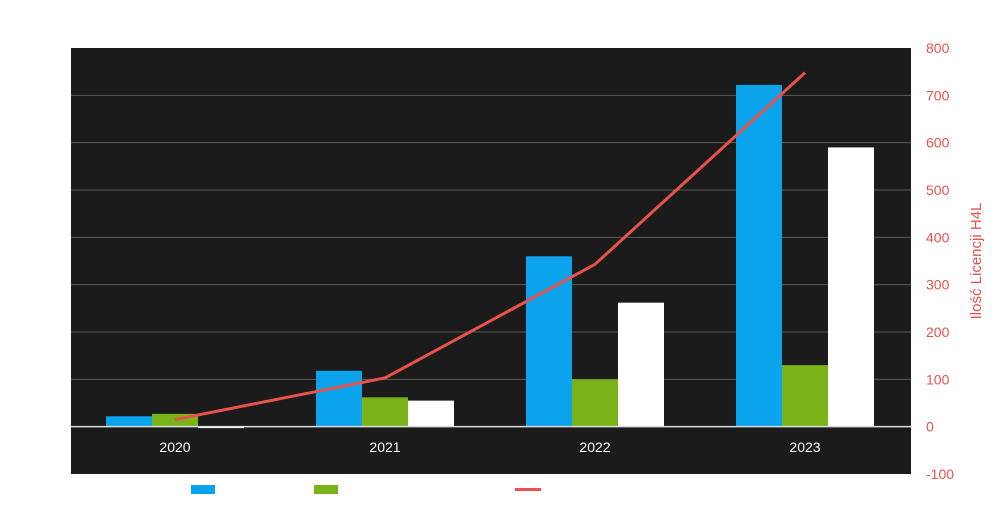 The height and width of the screenshot is (520, 1003). Describe the element at coordinates (489, 447) in the screenshot. I see `category-labels: 2020 2021 2022 2023` at that location.